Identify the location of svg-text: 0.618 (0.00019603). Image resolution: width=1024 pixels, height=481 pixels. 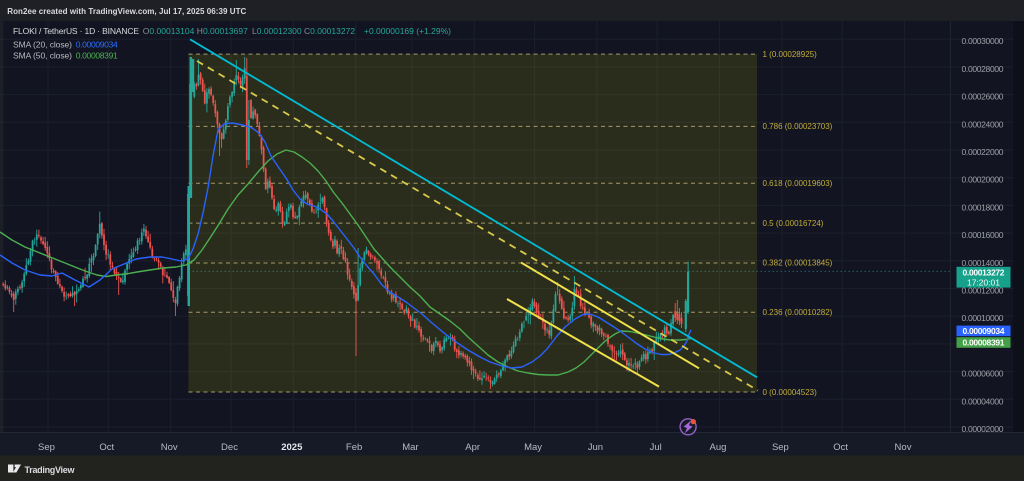
(798, 183).